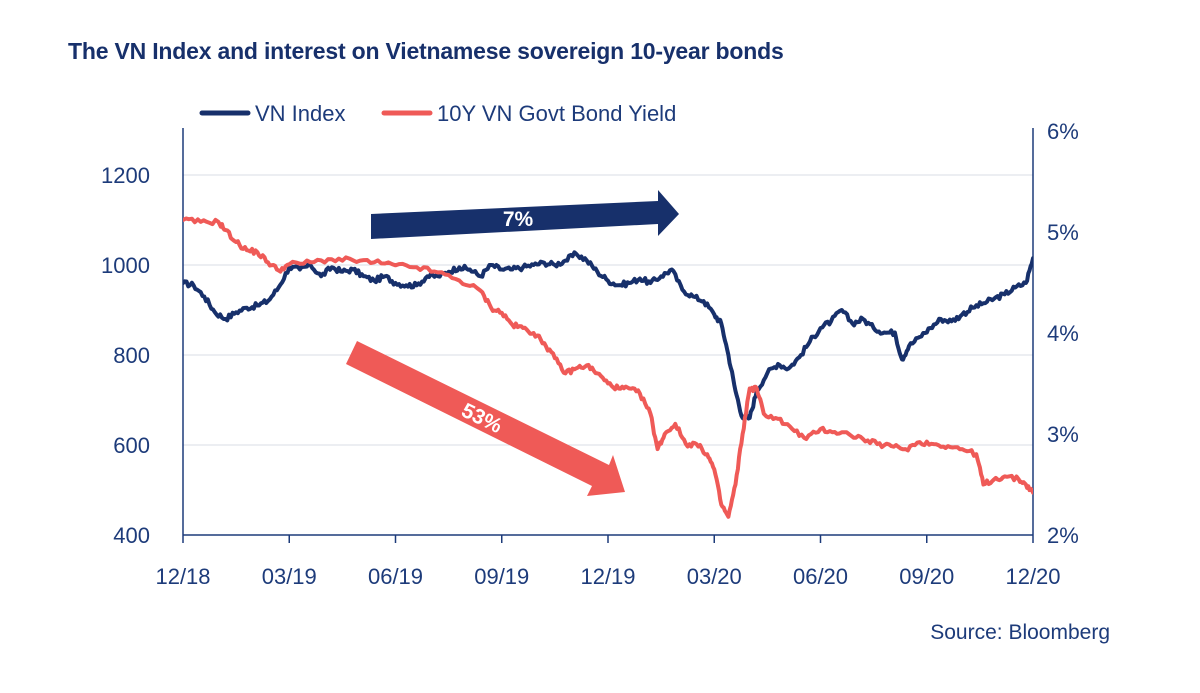 The height and width of the screenshot is (693, 1200). What do you see at coordinates (607, 576) in the screenshot?
I see `x-tick-label: 12/19` at bounding box center [607, 576].